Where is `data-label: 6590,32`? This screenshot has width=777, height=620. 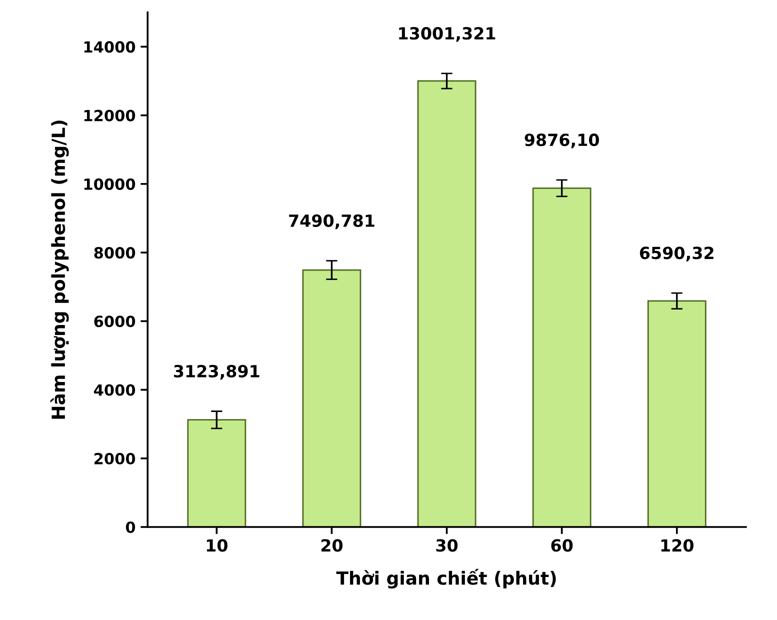
data-label: 6590,32 is located at coordinates (677, 254).